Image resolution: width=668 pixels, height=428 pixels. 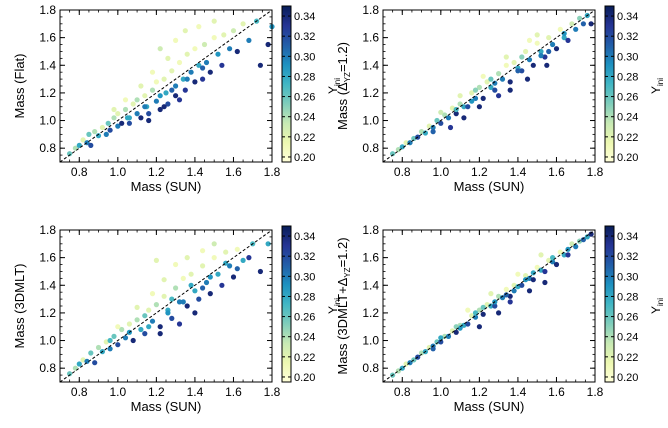 What do you see at coordinates (370, 148) in the screenshot?
I see `y-tick-label: 0.8` at bounding box center [370, 148].